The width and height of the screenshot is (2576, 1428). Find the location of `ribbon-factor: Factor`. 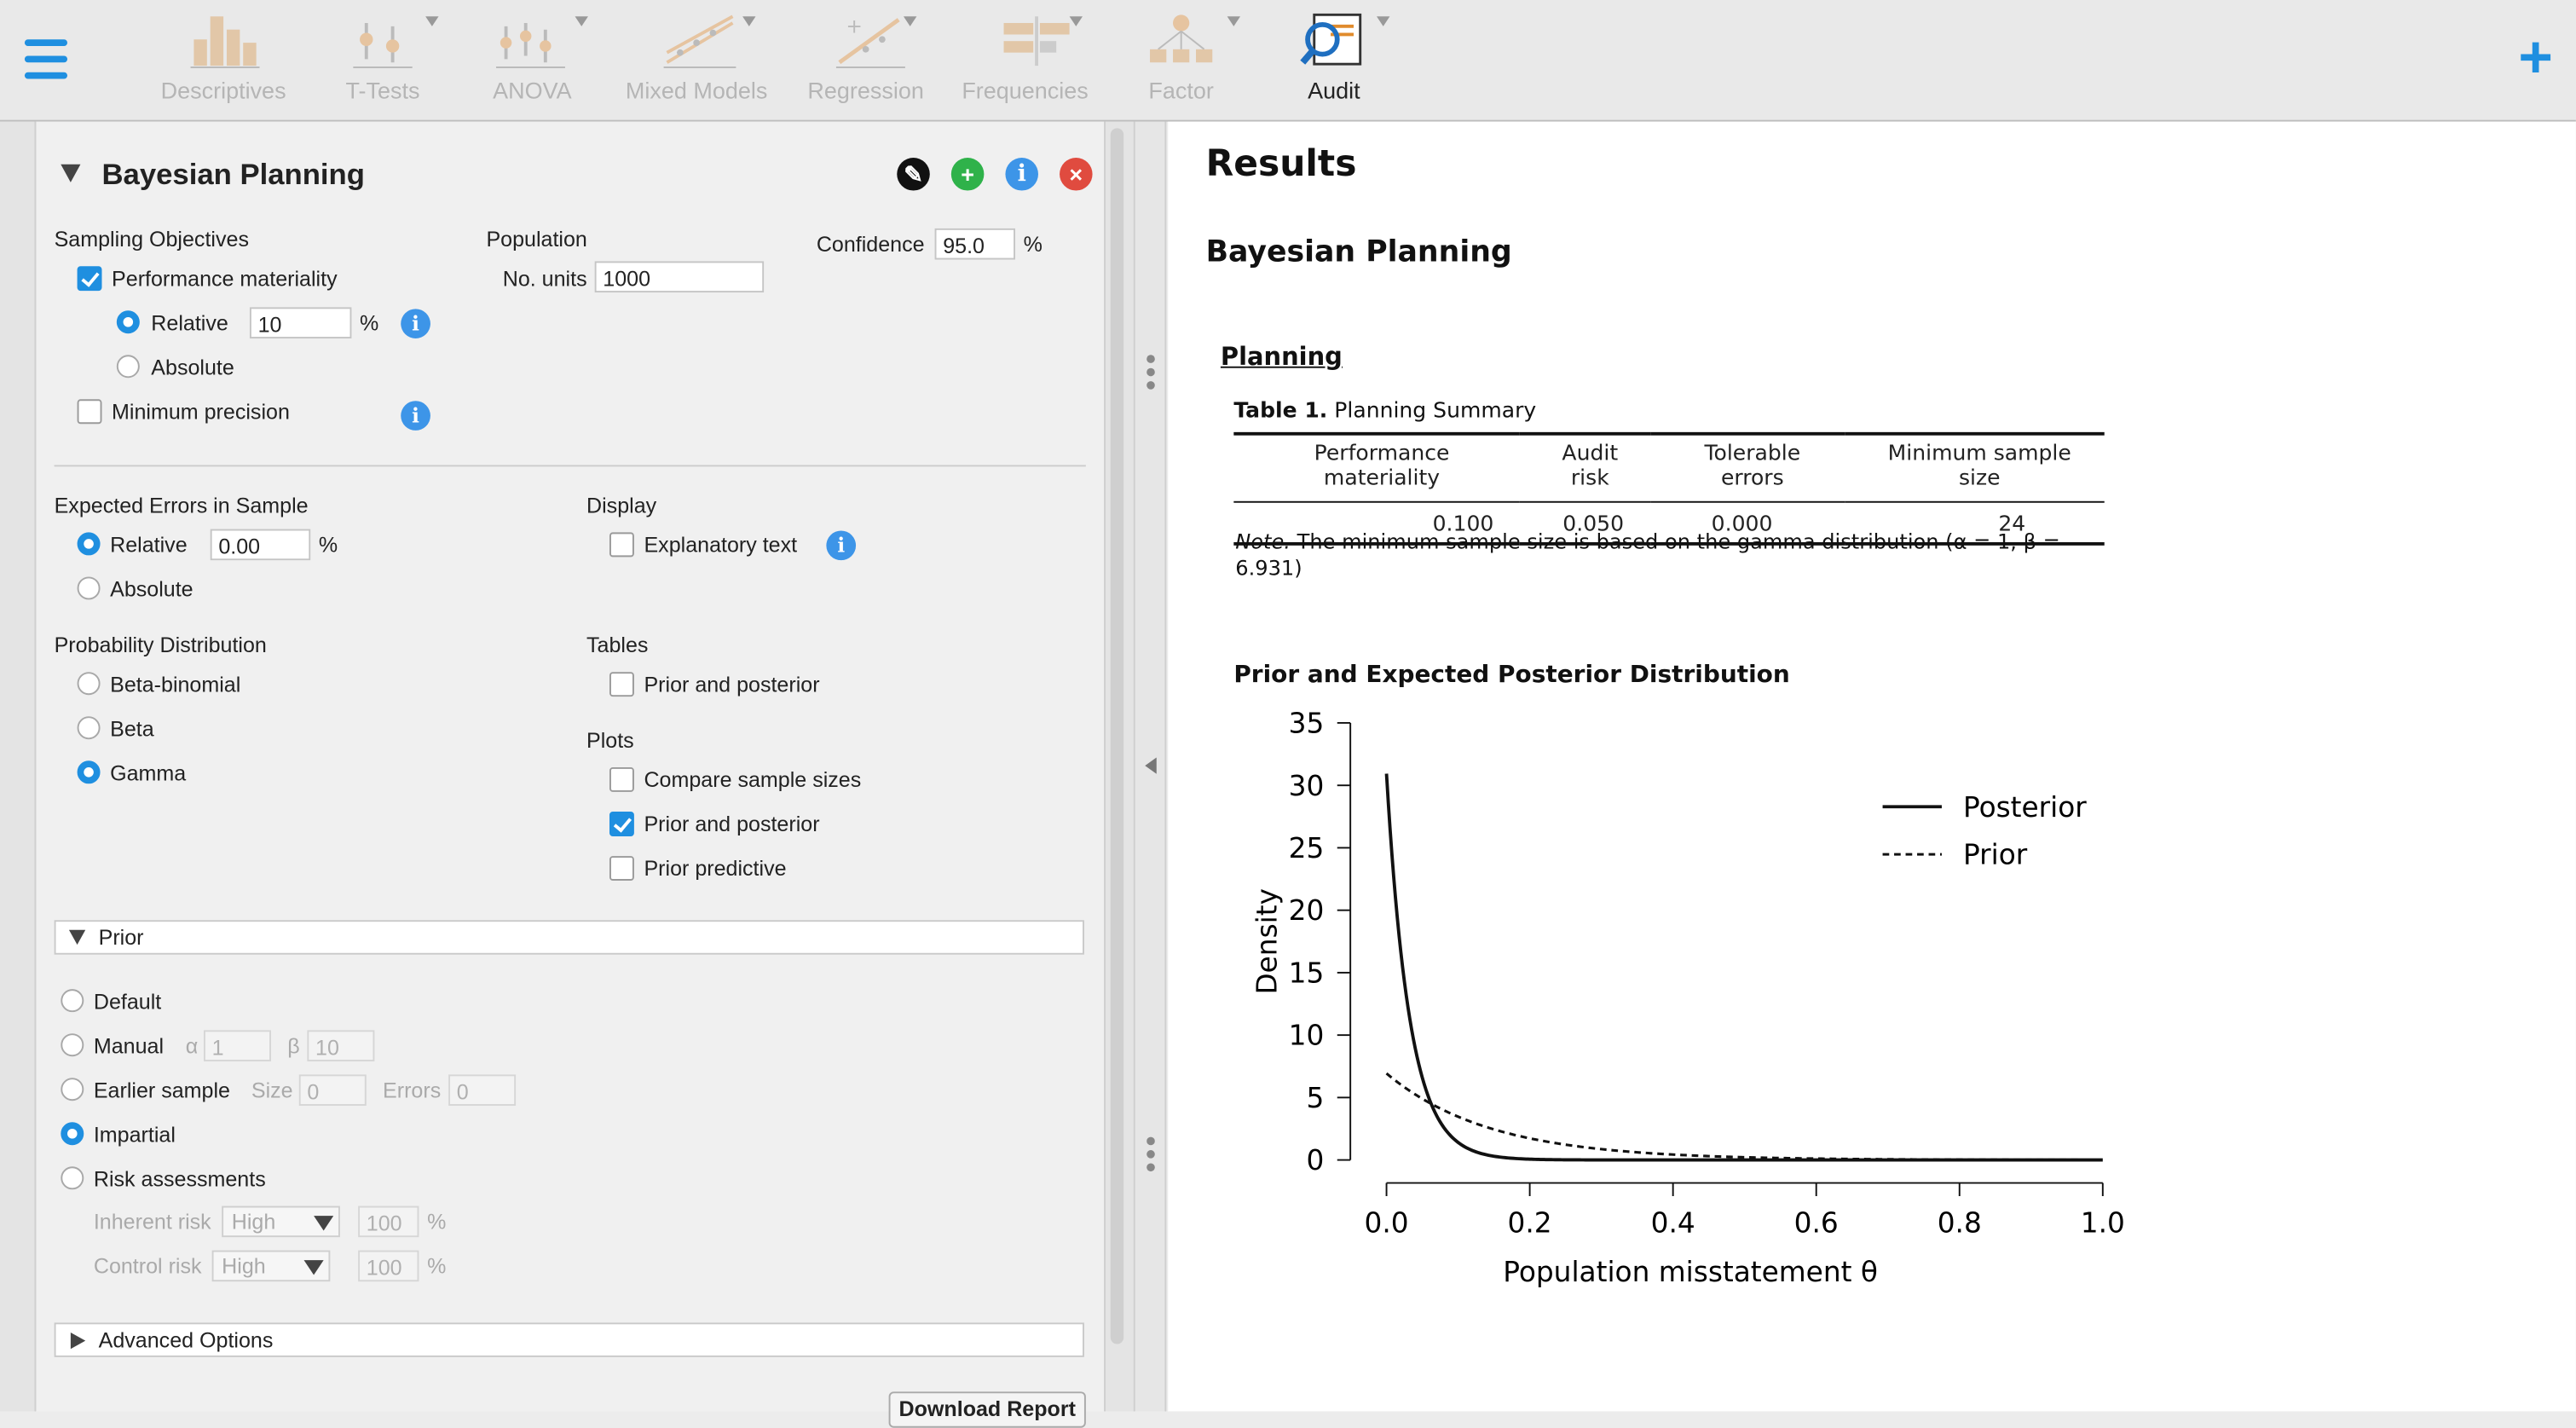

ribbon-factor: Factor is located at coordinates (1193, 56).